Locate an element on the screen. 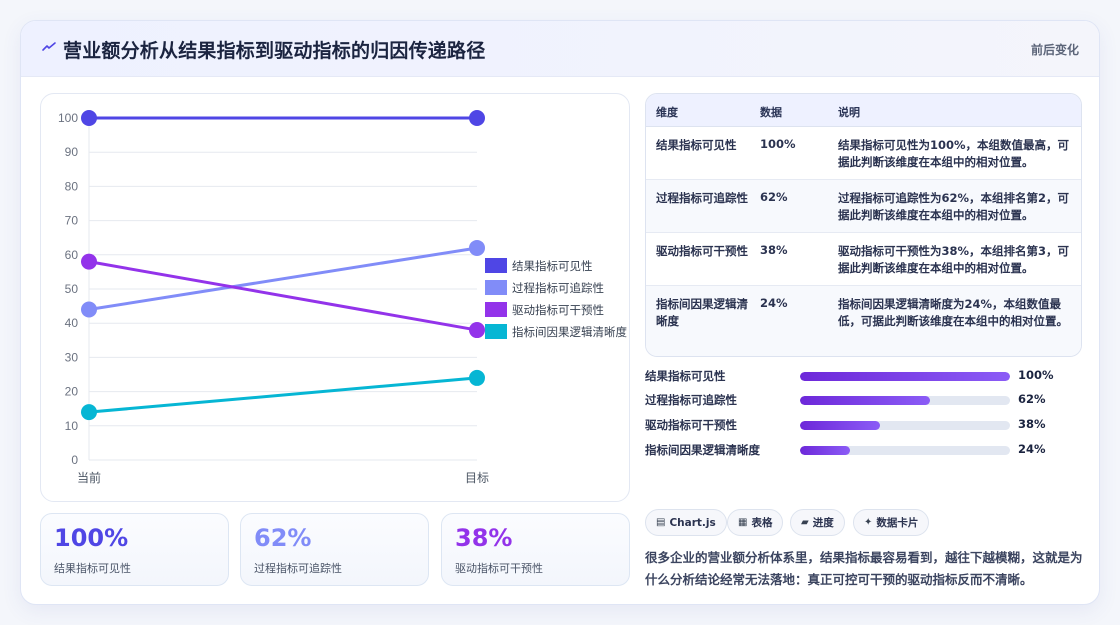 The height and width of the screenshot is (625, 1120). progress-label: 驱动指标可干预性 is located at coordinates (691, 425).